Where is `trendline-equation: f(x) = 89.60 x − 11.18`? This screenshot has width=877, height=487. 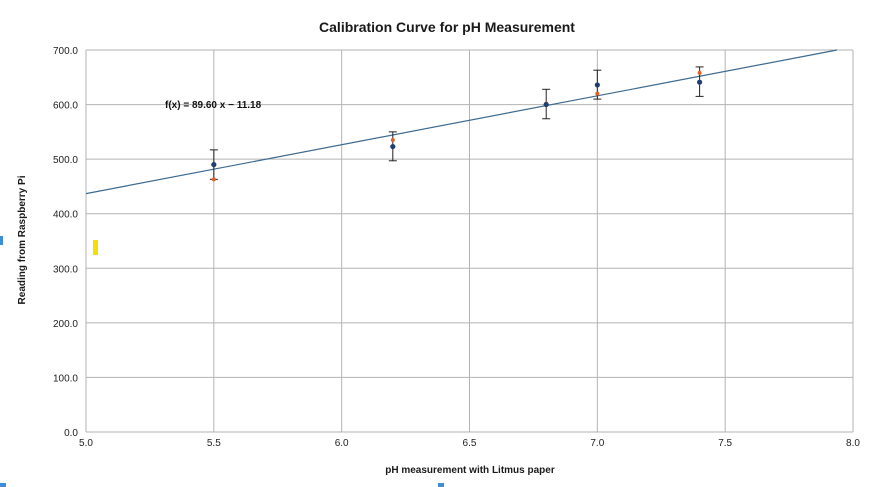 trendline-equation: f(x) = 89.60 x − 11.18 is located at coordinates (213, 105).